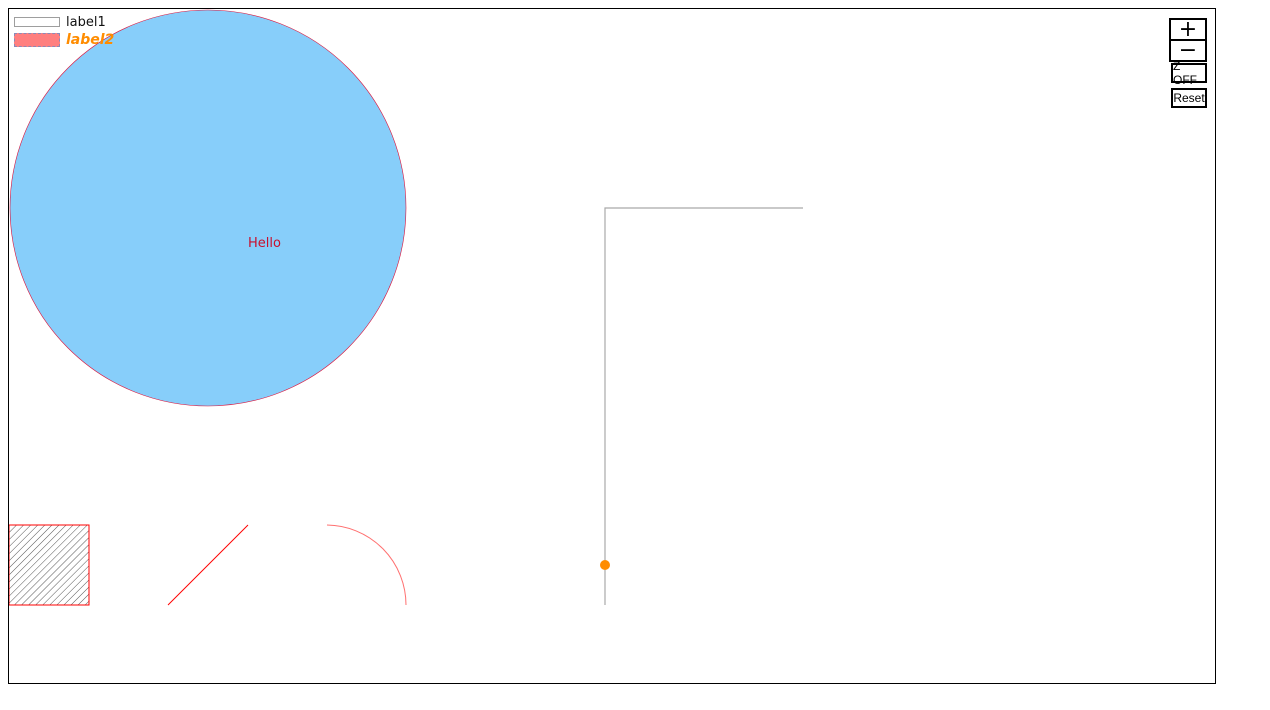 The image size is (1270, 710). I want to click on diagonal-line, so click(208, 565).